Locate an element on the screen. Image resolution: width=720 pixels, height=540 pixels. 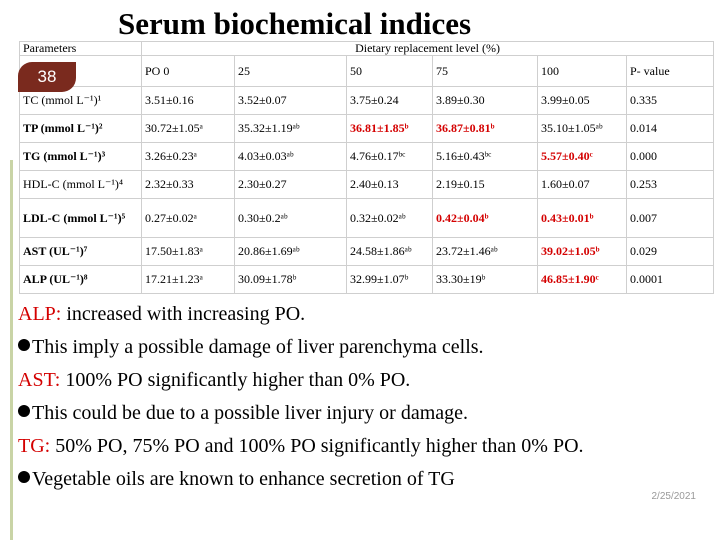
col-header: 100 is located at coordinates (582, 71).